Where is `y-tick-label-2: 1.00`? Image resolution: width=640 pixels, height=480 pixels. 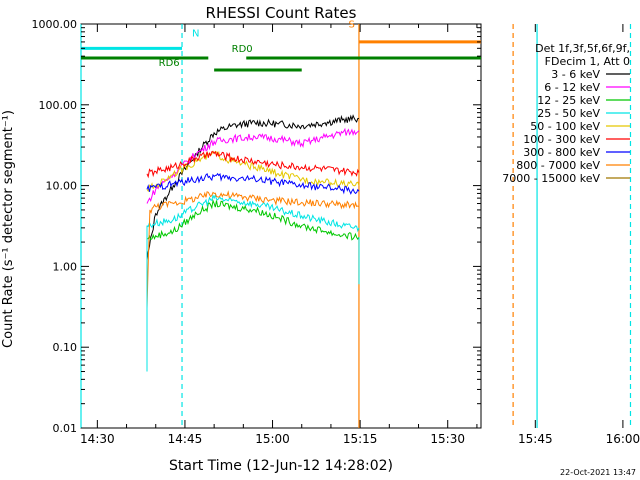 y-tick-label-2: 1.00 is located at coordinates (65, 266).